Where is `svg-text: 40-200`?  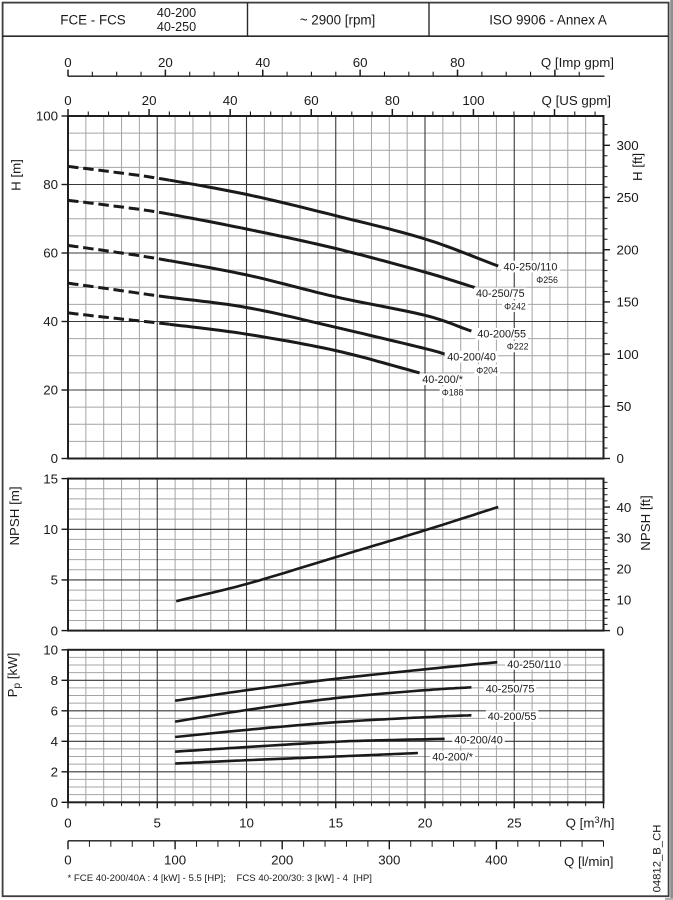 svg-text: 40-200 is located at coordinates (176, 13).